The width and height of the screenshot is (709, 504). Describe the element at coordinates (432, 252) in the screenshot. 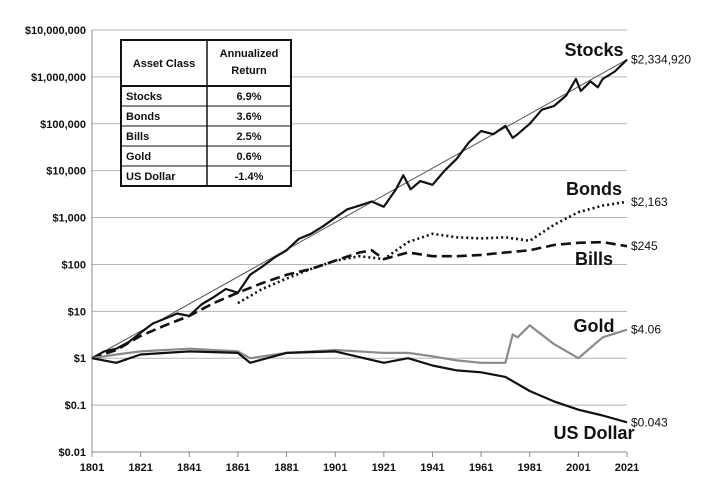

I see `series-line-bonds` at that location.